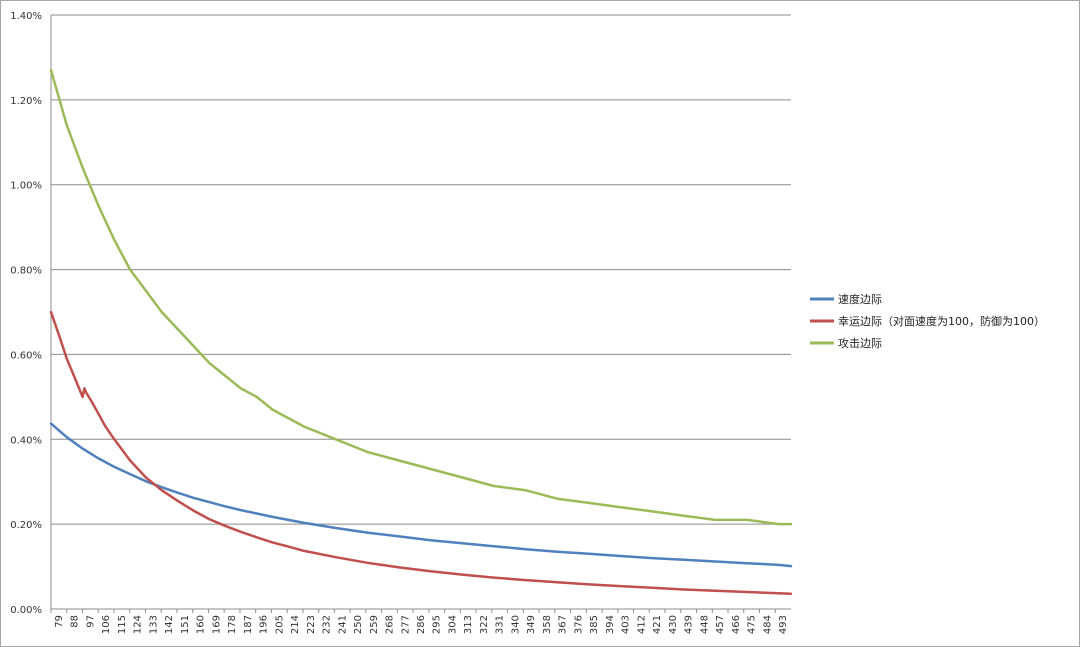 Image resolution: width=1080 pixels, height=647 pixels. I want to click on x-tick-label: 439, so click(689, 624).